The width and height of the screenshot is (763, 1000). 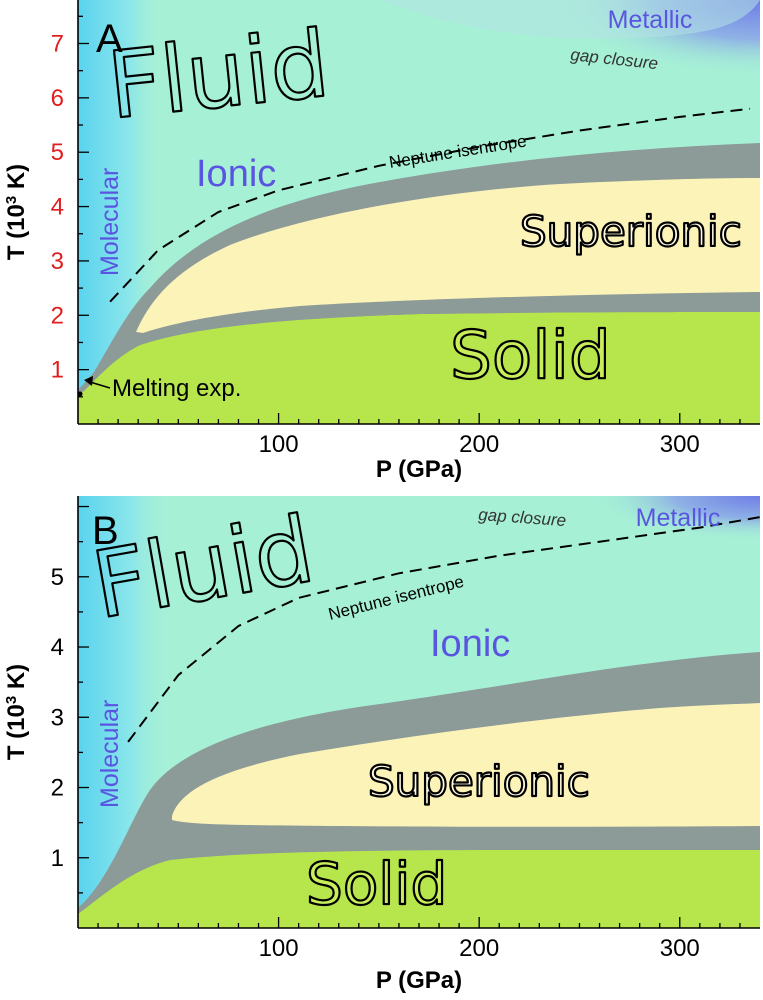 I want to click on panel-b-x-axis-title: P (GPa), so click(x=419, y=980).